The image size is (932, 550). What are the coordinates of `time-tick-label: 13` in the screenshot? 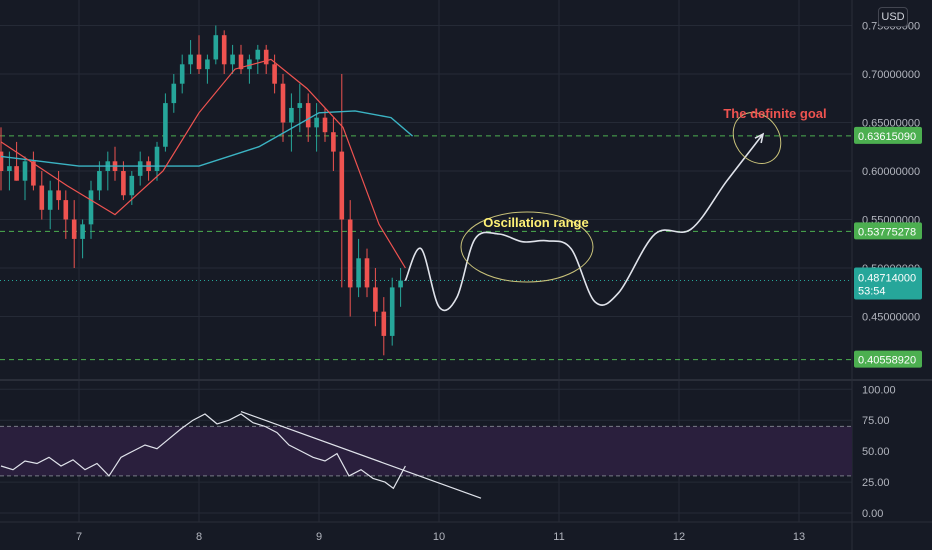 It's located at (799, 537).